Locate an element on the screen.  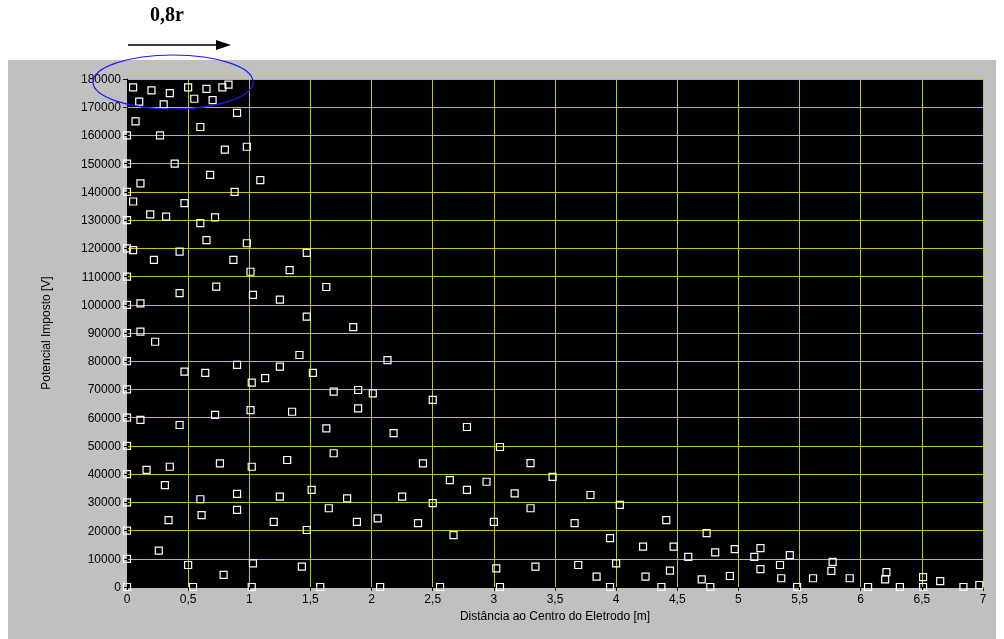
x-axis-title: Distância ao Centro do Eletrodo [m] is located at coordinates (555, 615).